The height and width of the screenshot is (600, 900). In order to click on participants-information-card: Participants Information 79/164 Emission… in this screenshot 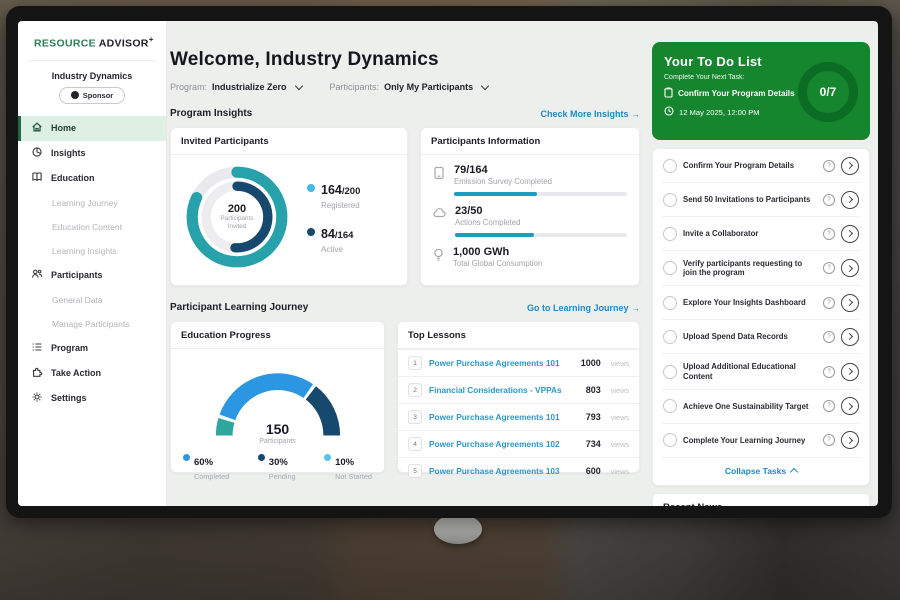, I will do `click(530, 206)`.